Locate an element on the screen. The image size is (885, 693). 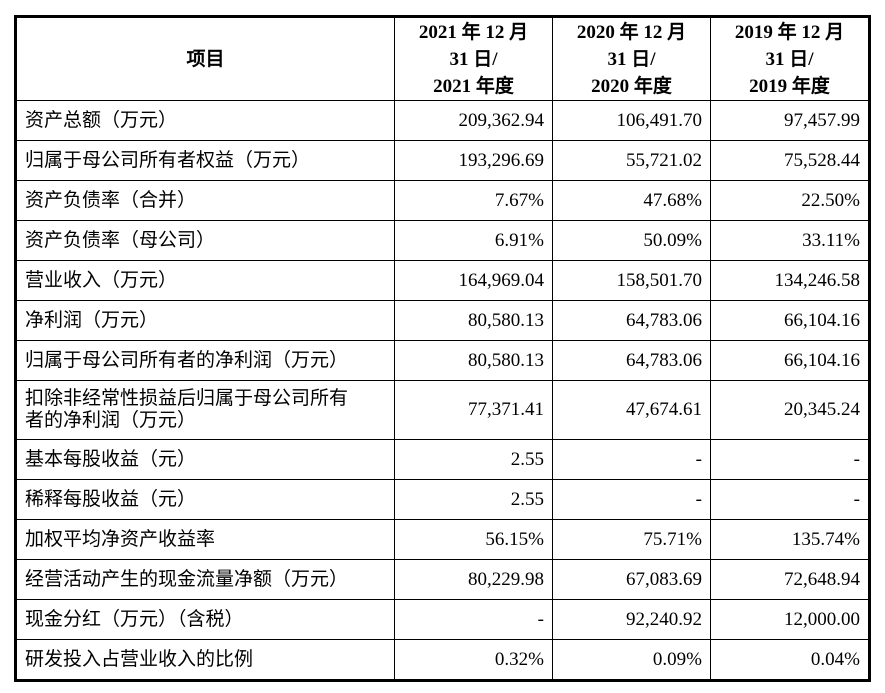
value-2021: 193,296.69 is located at coordinates (473, 160).